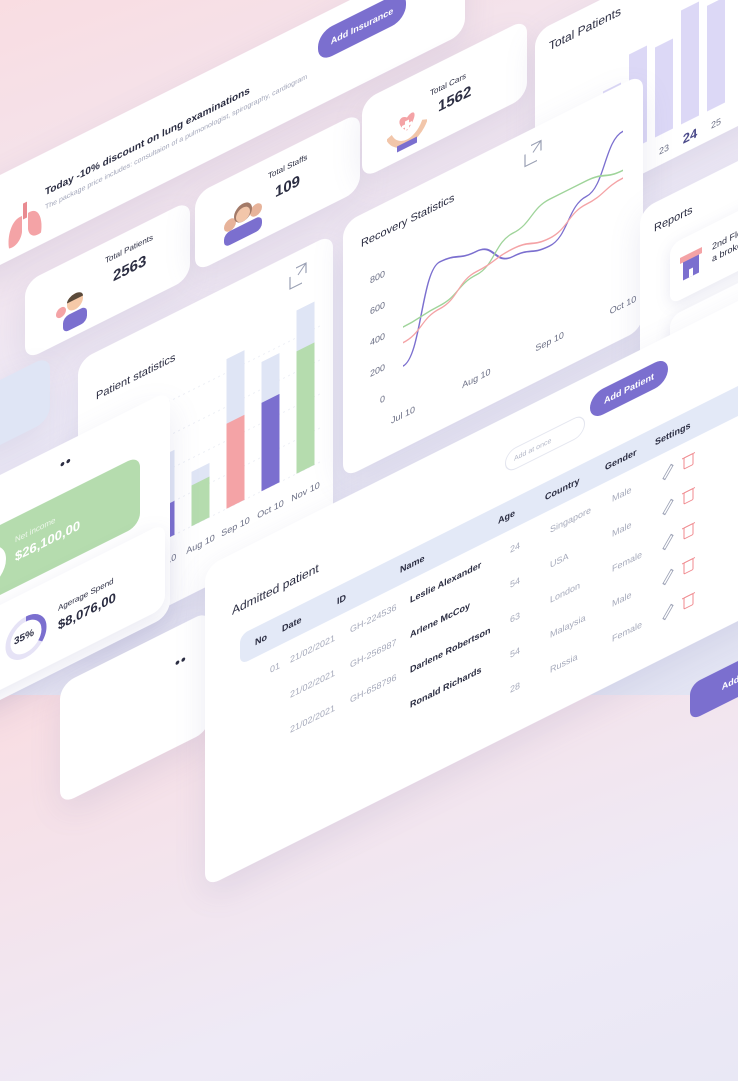 The height and width of the screenshot is (1081, 738). What do you see at coordinates (377, 340) in the screenshot?
I see `y-tick-label: 400` at bounding box center [377, 340].